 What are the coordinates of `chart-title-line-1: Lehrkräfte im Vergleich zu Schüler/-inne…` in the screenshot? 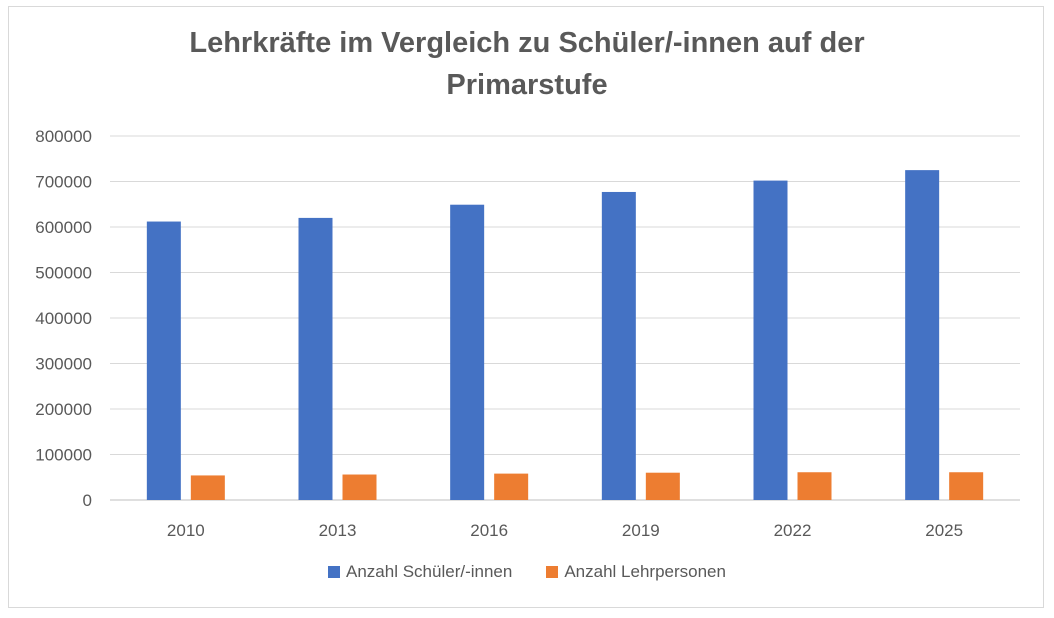 It's located at (527, 43).